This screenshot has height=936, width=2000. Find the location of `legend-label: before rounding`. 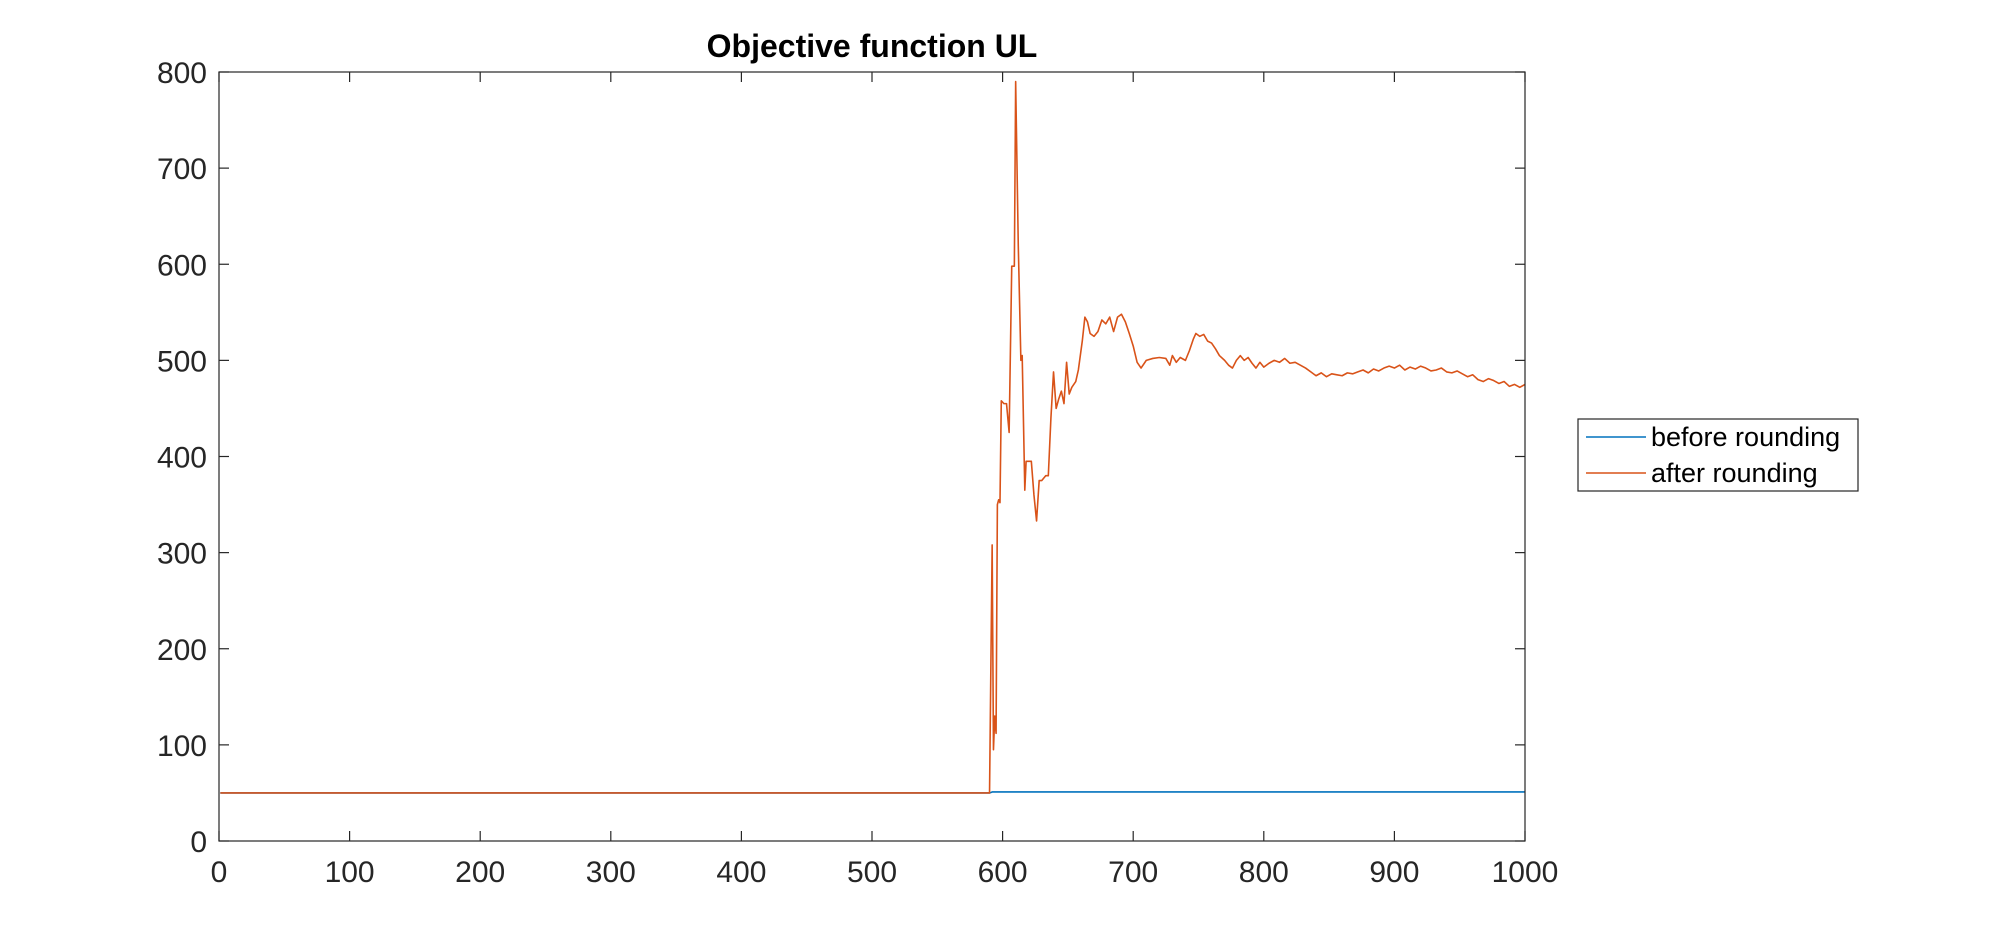

legend-label: before rounding is located at coordinates (1745, 437).